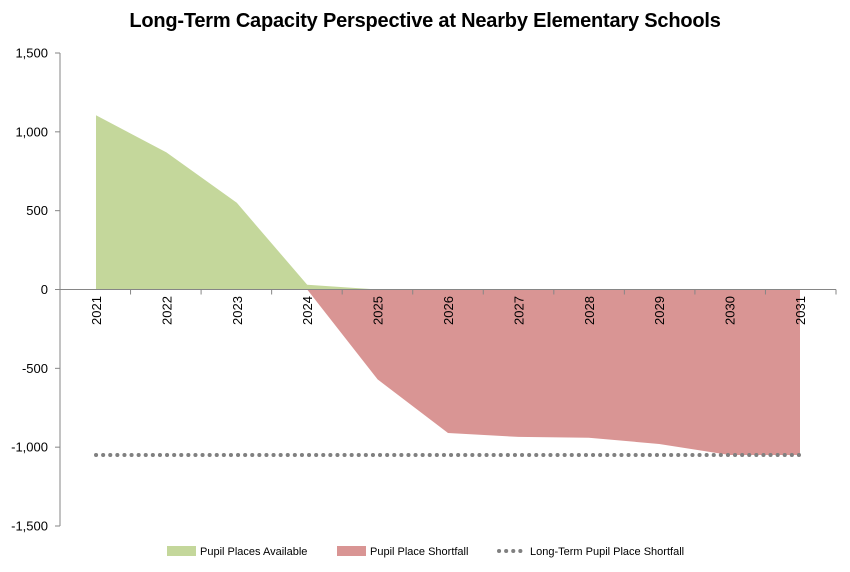 The height and width of the screenshot is (572, 850). What do you see at coordinates (31, 131) in the screenshot?
I see `y-tick-label: 1,000` at bounding box center [31, 131].